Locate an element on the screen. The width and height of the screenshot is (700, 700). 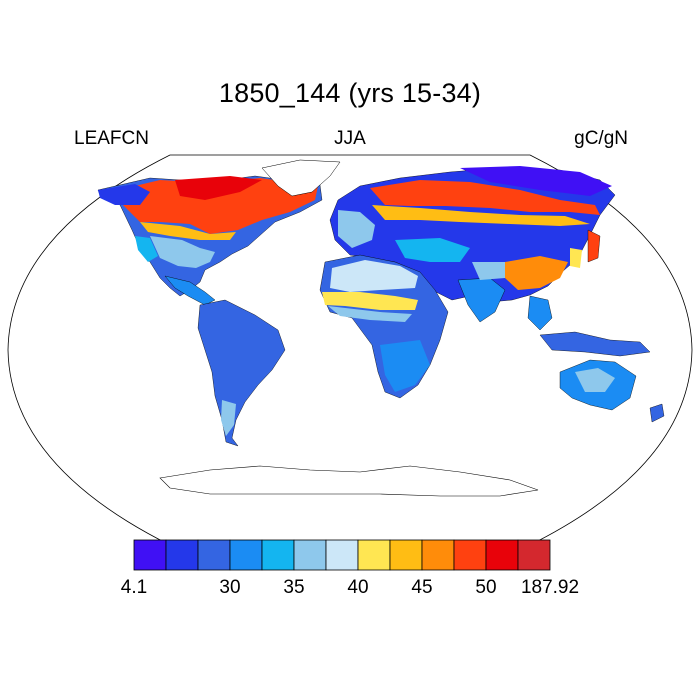
eurasia is located at coordinates (490, 261).